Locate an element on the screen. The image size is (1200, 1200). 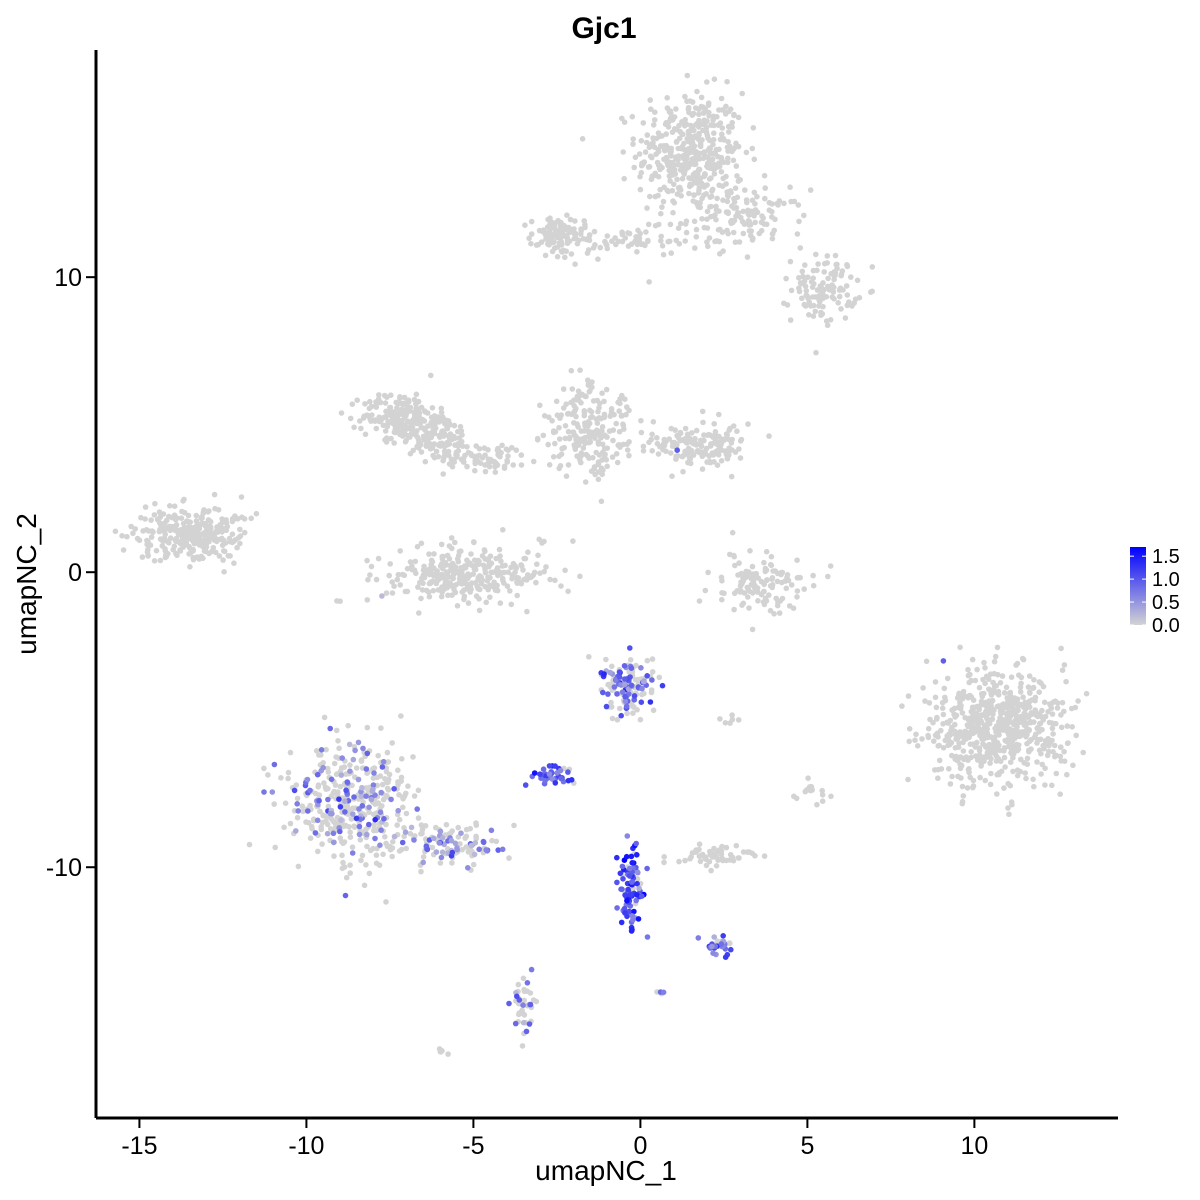
legend-tick-label: 1.0 is located at coordinates (1166, 580).